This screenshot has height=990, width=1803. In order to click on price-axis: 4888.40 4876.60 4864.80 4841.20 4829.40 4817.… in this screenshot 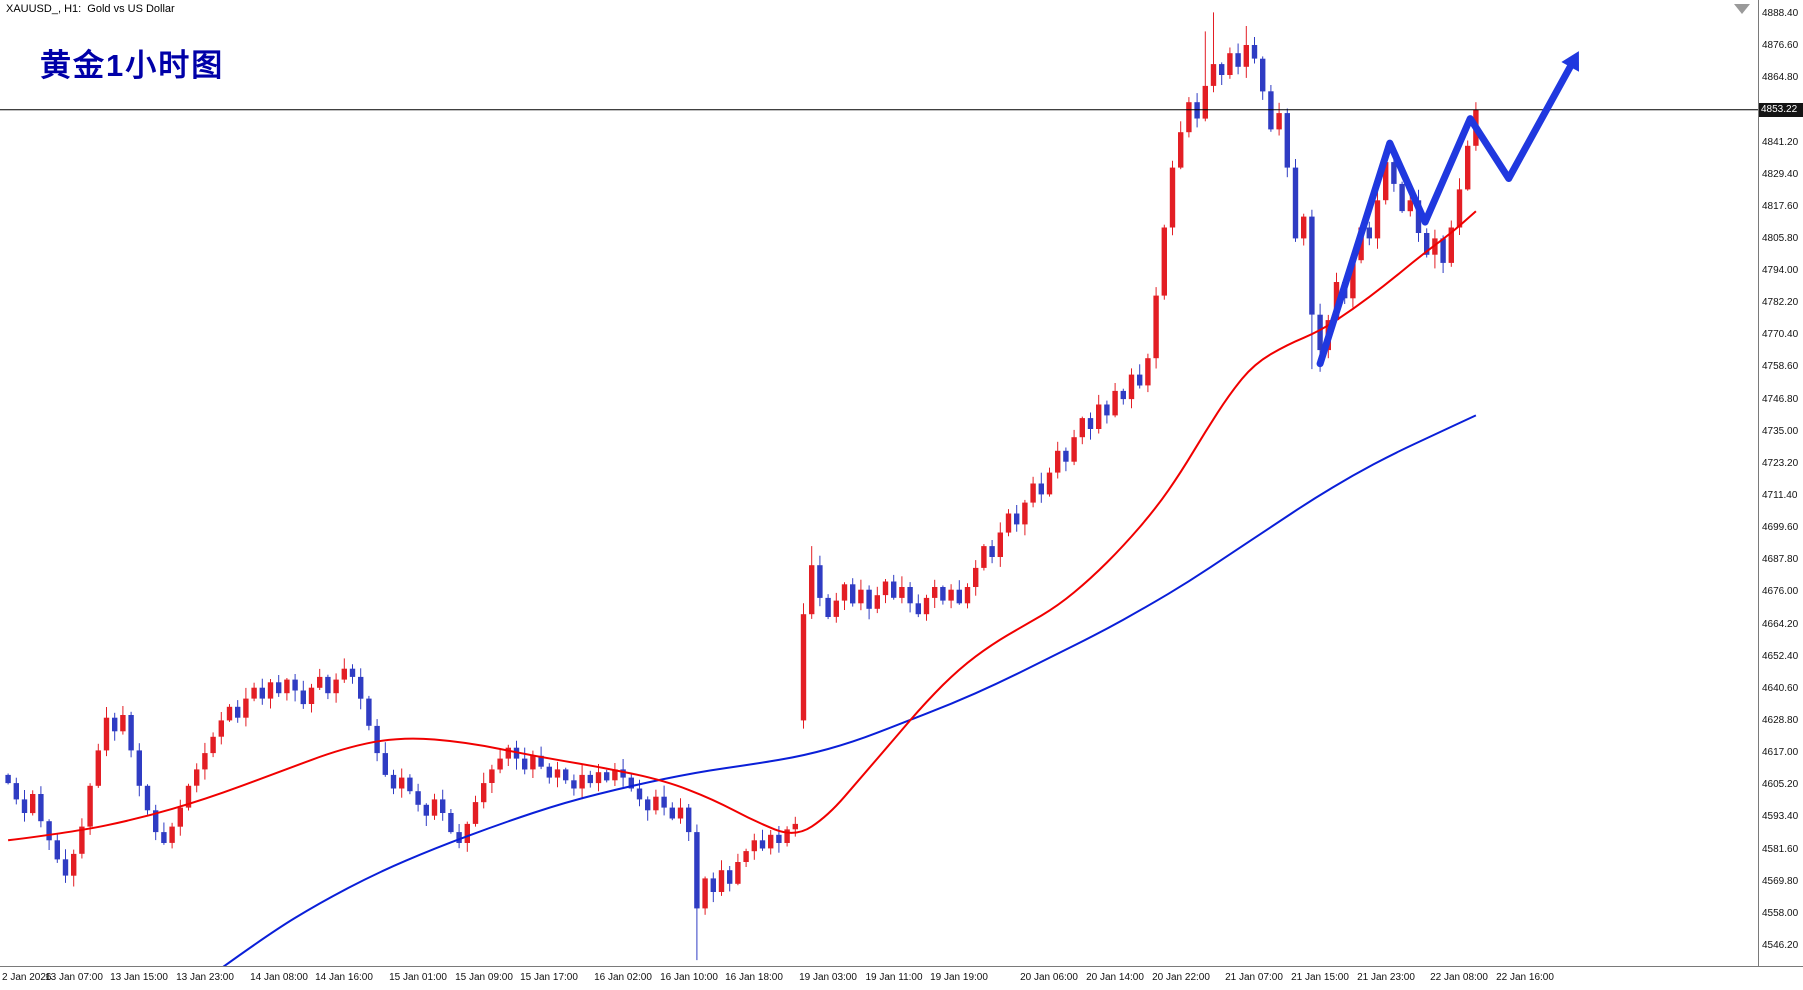, I will do `click(1780, 483)`.